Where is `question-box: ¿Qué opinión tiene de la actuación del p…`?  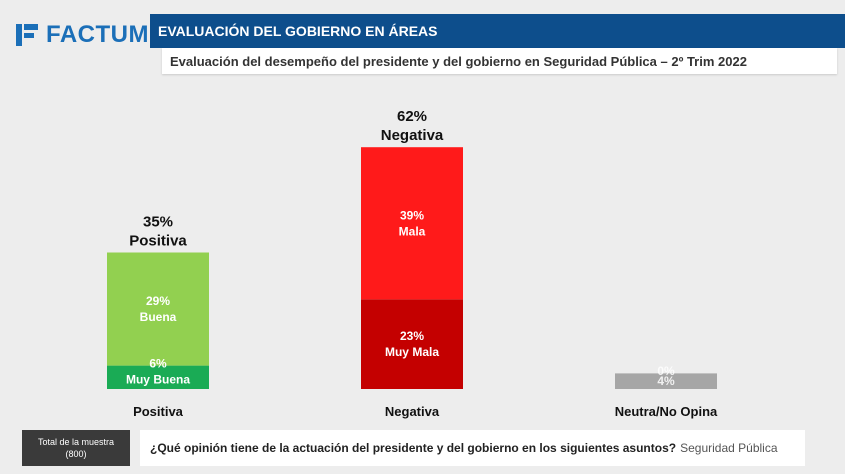 question-box: ¿Qué opinión tiene de la actuación del p… is located at coordinates (472, 448).